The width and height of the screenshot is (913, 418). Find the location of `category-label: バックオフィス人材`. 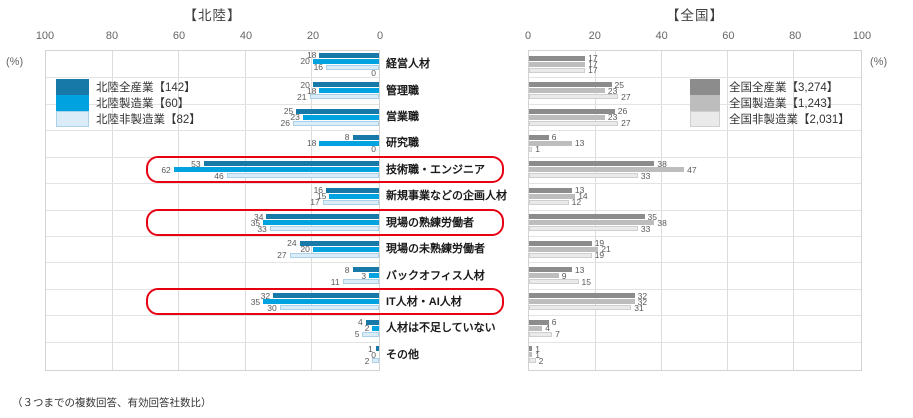

category-label: バックオフィス人材 is located at coordinates (435, 275).